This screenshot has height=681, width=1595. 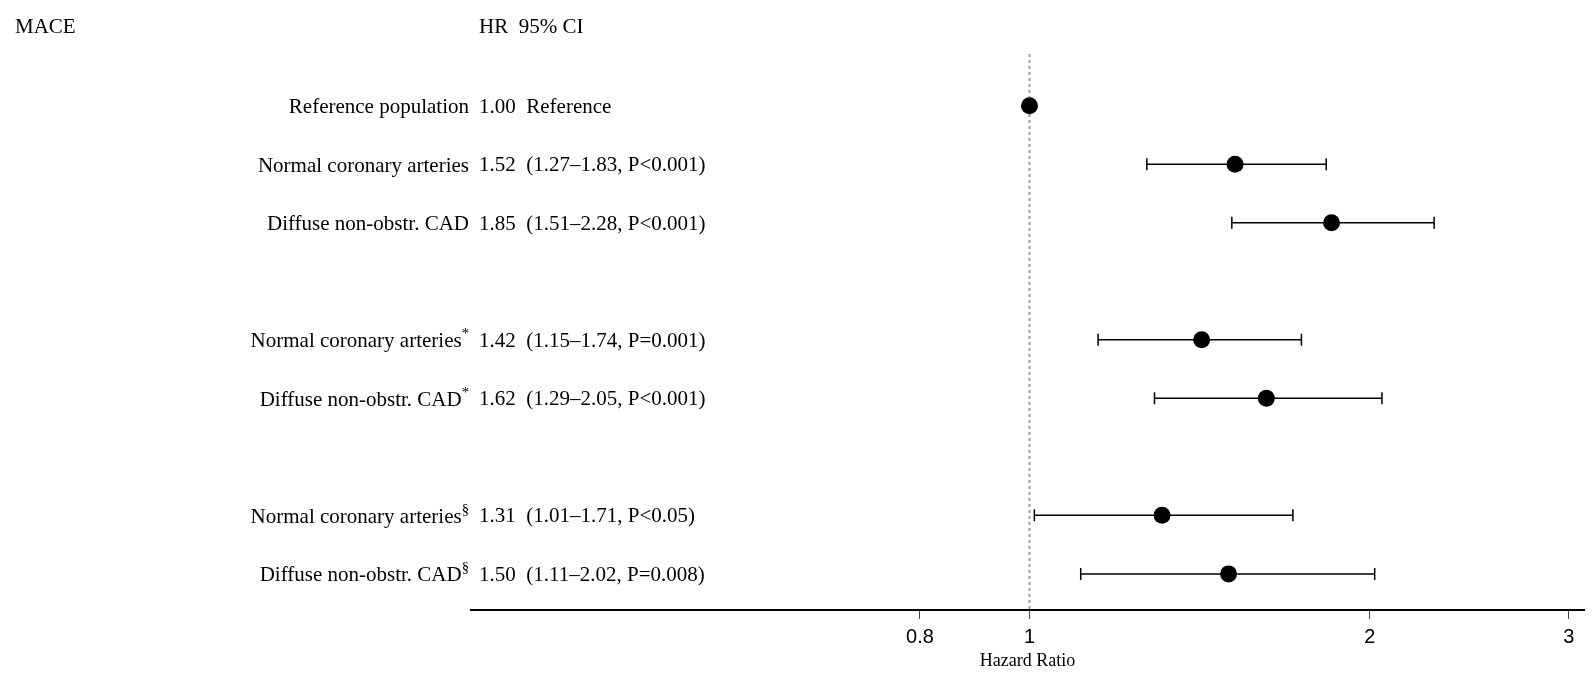 I want to click on y-tick-label: Normal coronary arteries$^{§}$, so click(x=359, y=514).